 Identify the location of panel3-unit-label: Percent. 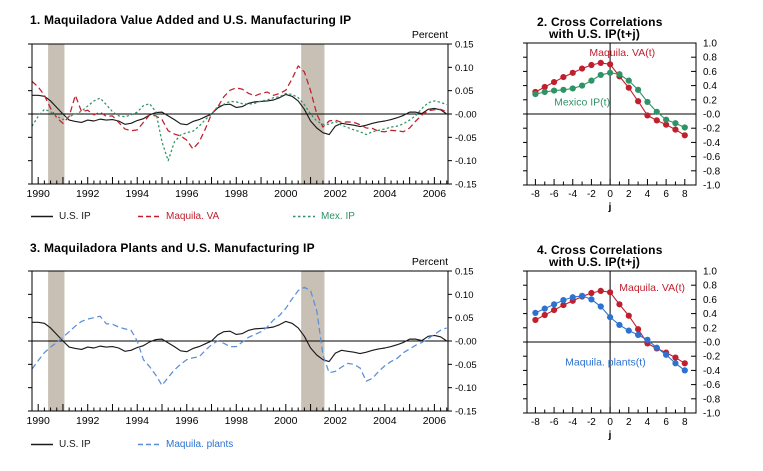
(429, 262).